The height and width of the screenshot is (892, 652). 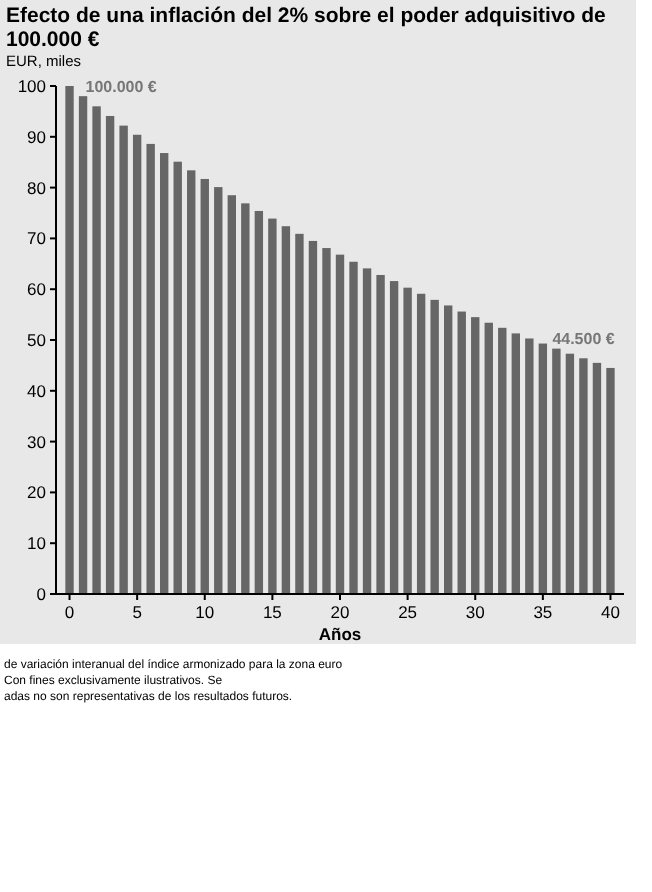 I want to click on annotation: 100.000 €, so click(x=121, y=87).